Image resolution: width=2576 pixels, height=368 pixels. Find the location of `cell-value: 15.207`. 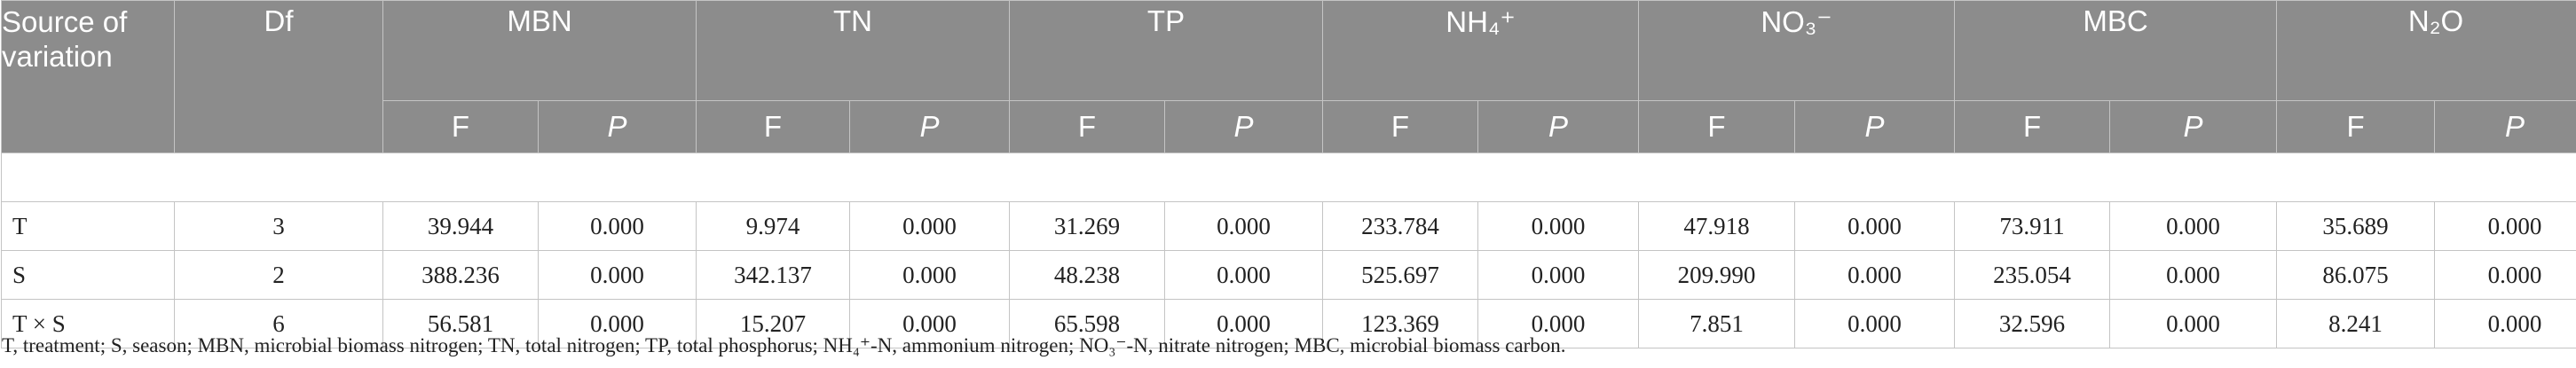

cell-value: 15.207 is located at coordinates (773, 323).